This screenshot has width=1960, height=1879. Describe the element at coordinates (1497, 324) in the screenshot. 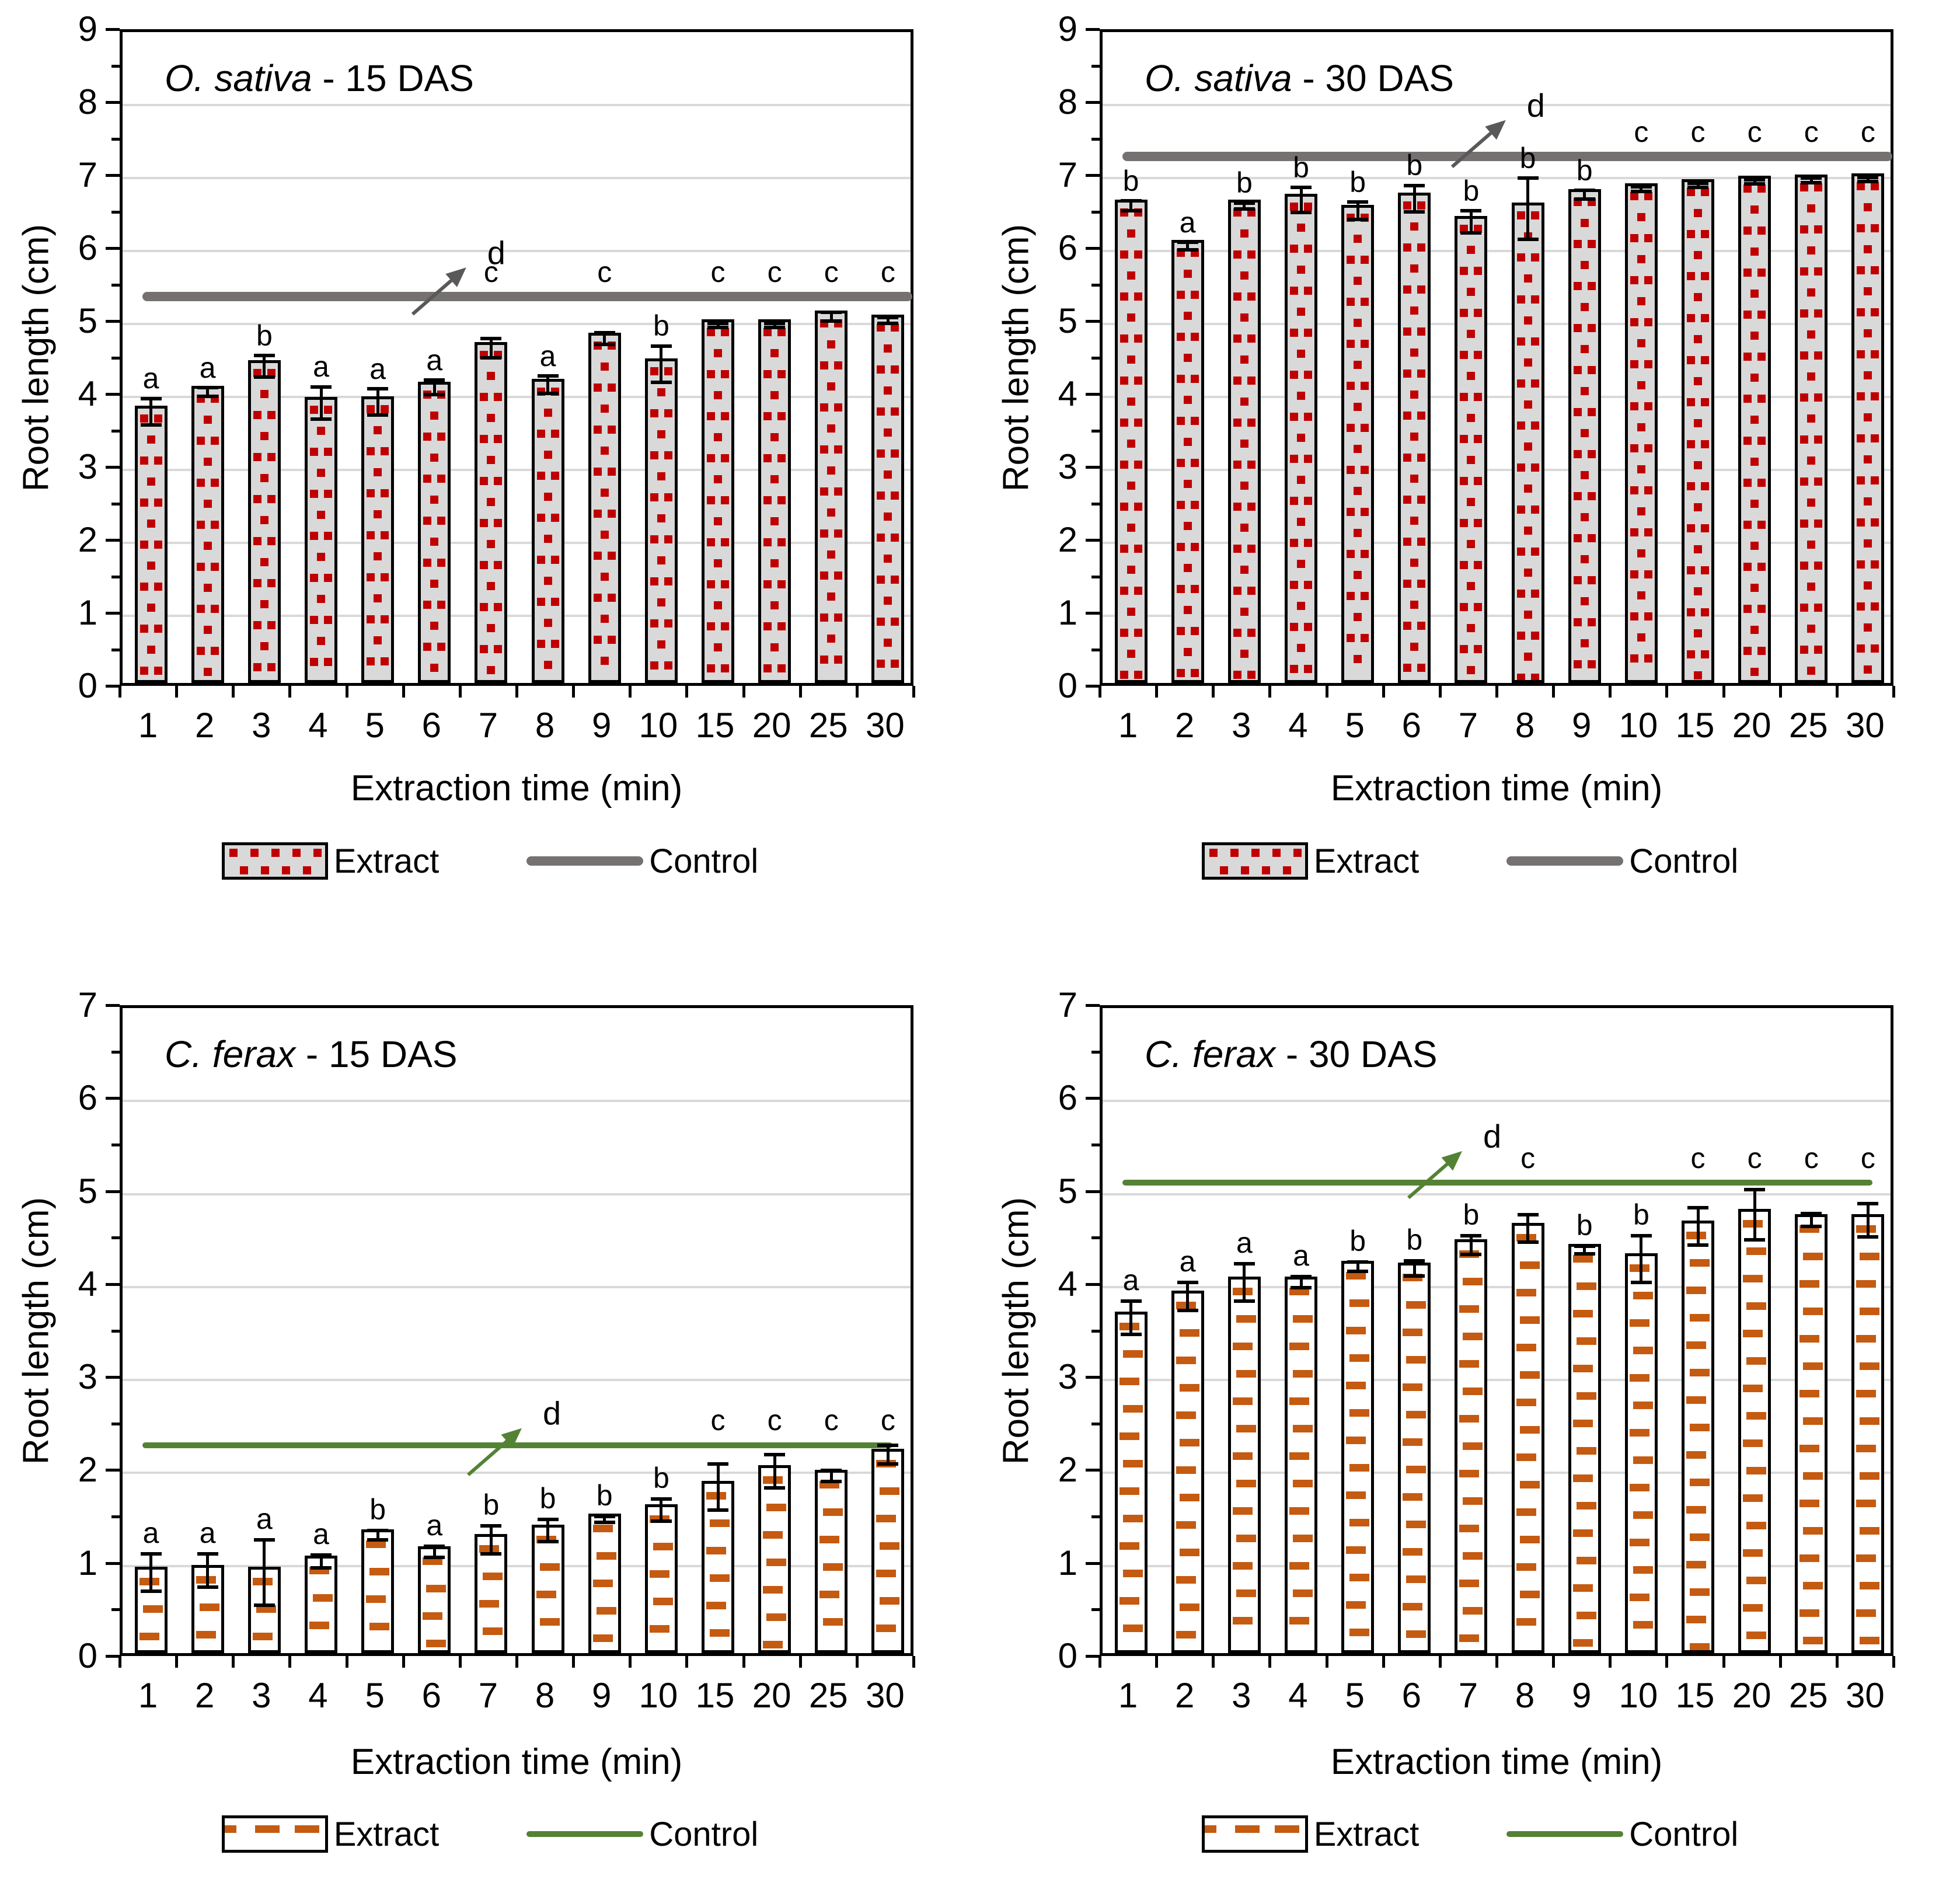

I see `gridline` at that location.